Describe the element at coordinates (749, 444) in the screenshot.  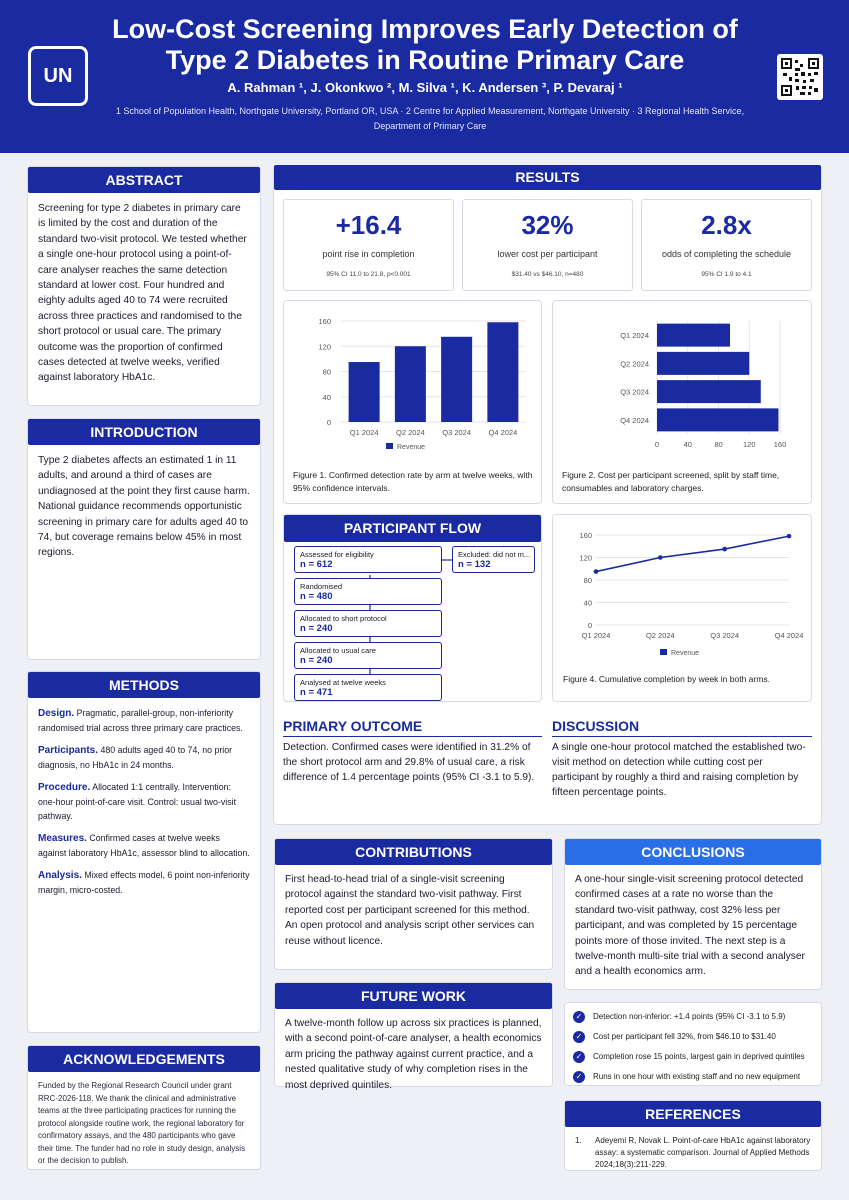
I see `x-tick-label: 120` at that location.